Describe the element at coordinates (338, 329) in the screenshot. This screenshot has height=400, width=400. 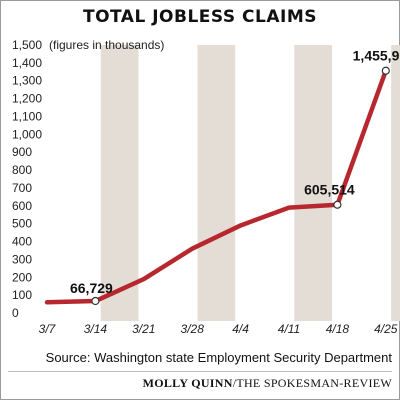
I see `x-tick-label: 4/18` at that location.